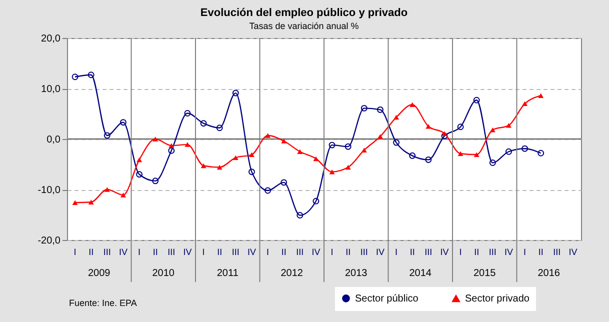 This screenshot has width=609, height=322. Describe the element at coordinates (51, 89) in the screenshot. I see `y-tick-label: 10,0` at that location.